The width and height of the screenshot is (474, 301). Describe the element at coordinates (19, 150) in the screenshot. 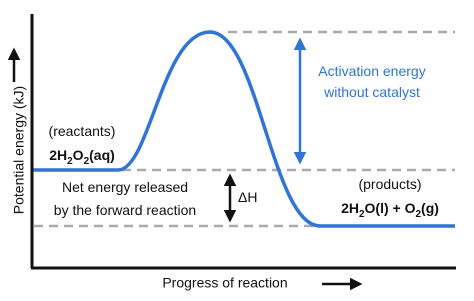

I see `y-axis-label: Potential energy (kJ)` at that location.